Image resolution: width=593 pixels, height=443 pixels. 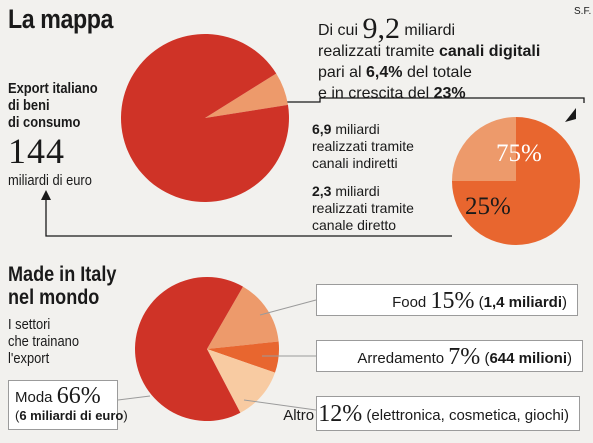 I want to click on sectors-slice-altro, so click(x=241, y=381).